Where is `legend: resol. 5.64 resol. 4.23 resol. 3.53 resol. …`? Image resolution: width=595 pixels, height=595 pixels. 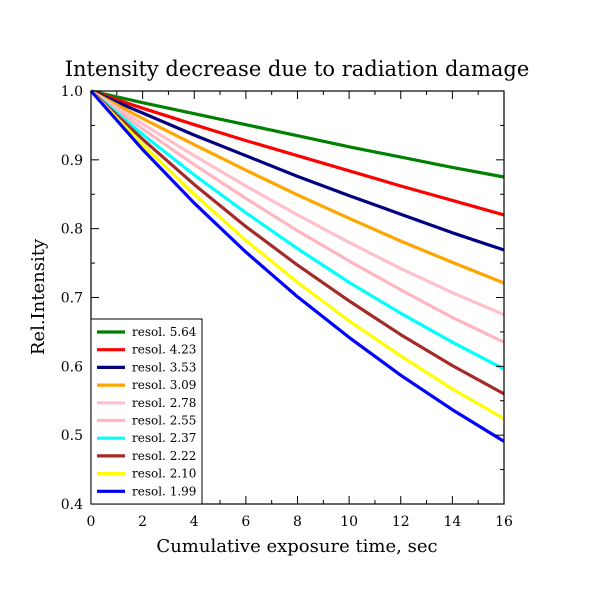
legend: resol. 5.64 resol. 4.23 resol. 3.53 resol. … is located at coordinates (146, 411).